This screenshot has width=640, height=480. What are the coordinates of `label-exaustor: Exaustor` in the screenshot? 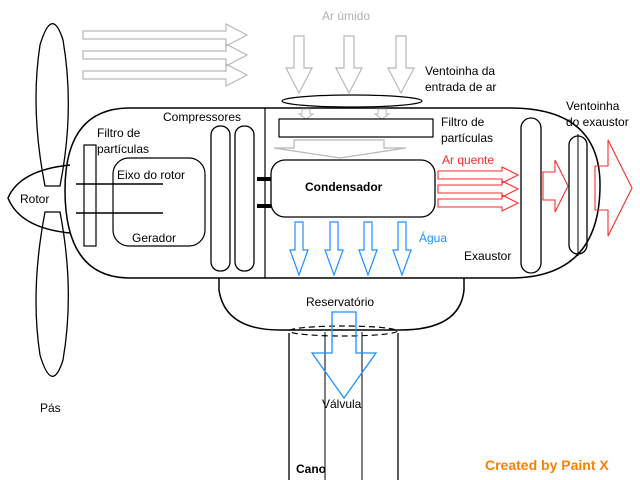 It's located at (487, 256).